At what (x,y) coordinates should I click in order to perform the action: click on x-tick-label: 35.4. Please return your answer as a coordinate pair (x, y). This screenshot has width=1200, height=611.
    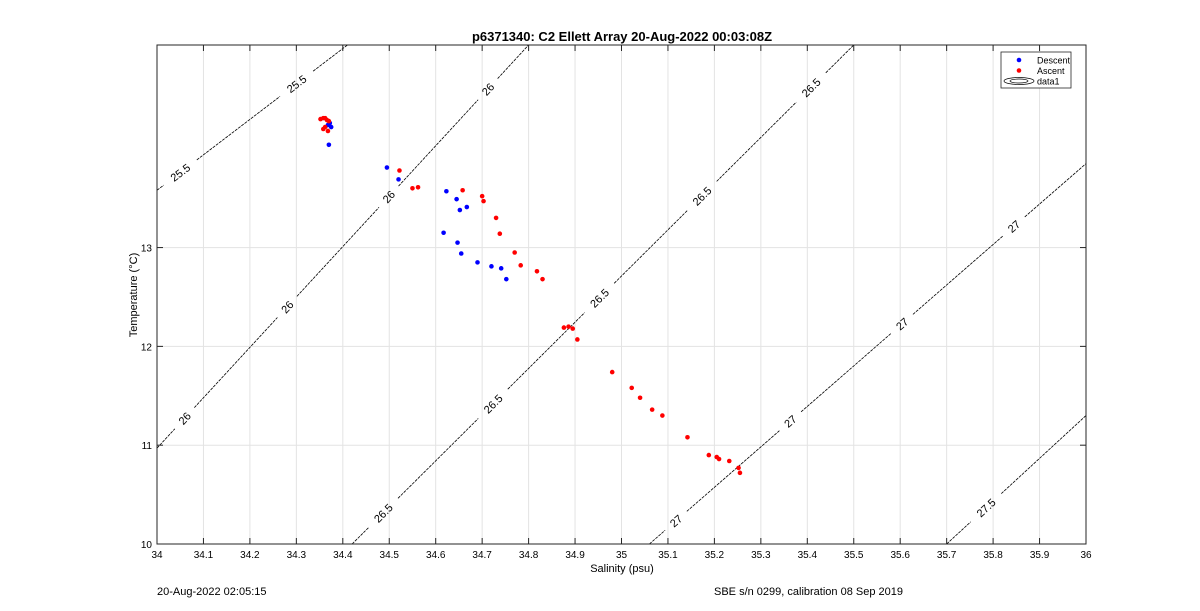
    Looking at the image, I should click on (808, 555).